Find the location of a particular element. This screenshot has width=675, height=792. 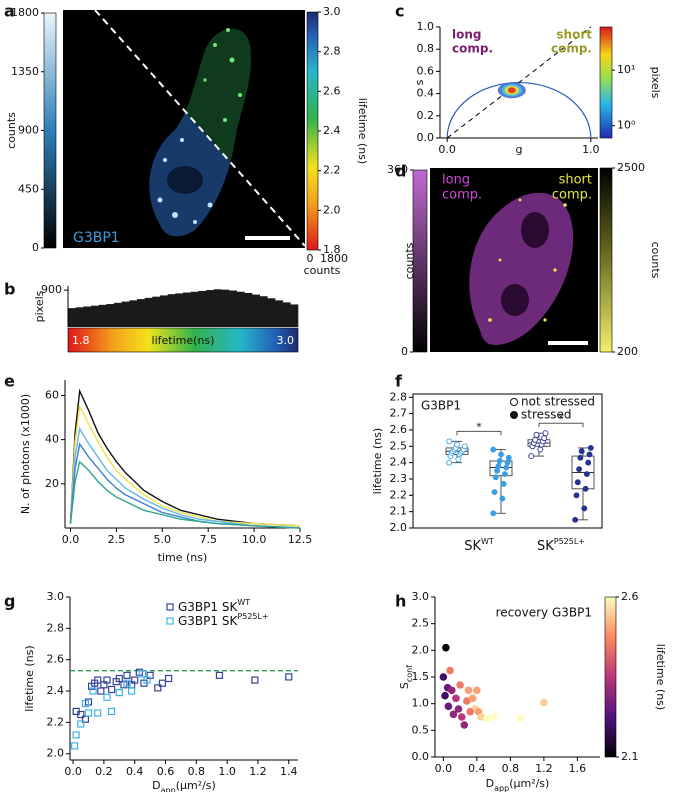

y-tick-label: 1.5 is located at coordinates (421, 676).